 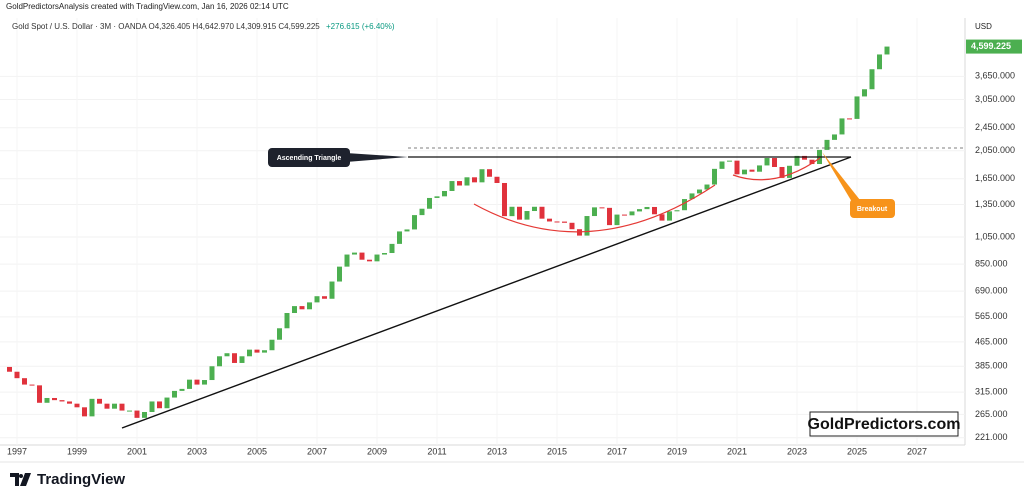 I want to click on y-tick-label: 315.000, so click(x=991, y=392).